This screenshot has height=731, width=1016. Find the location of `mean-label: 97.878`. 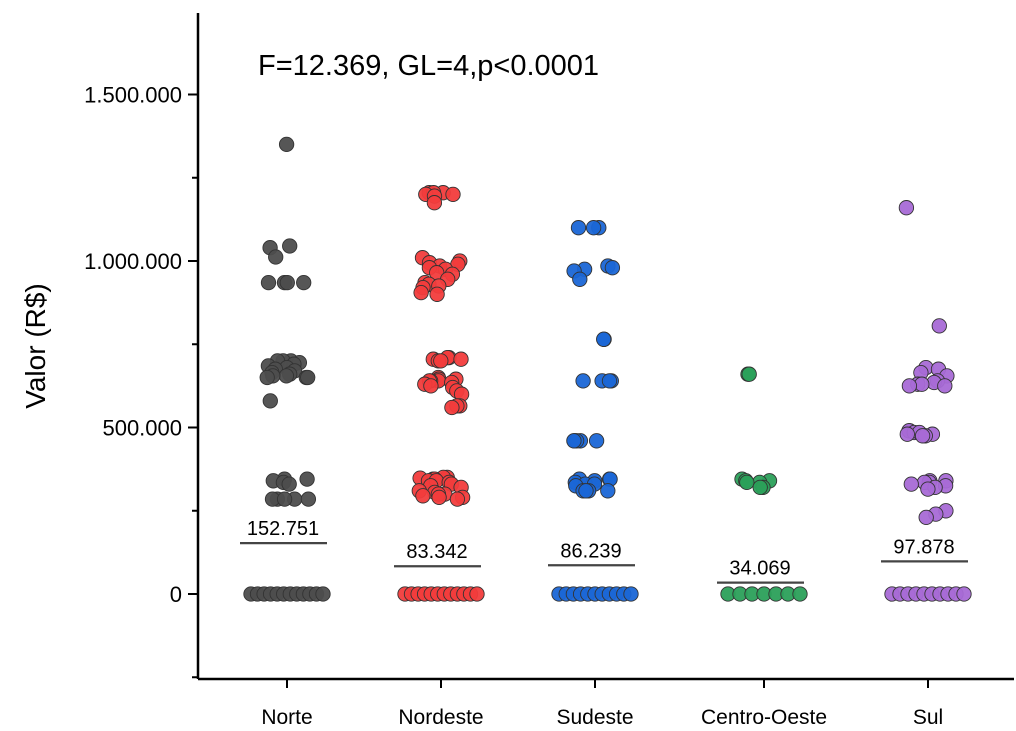

mean-label: 97.878 is located at coordinates (923, 547).